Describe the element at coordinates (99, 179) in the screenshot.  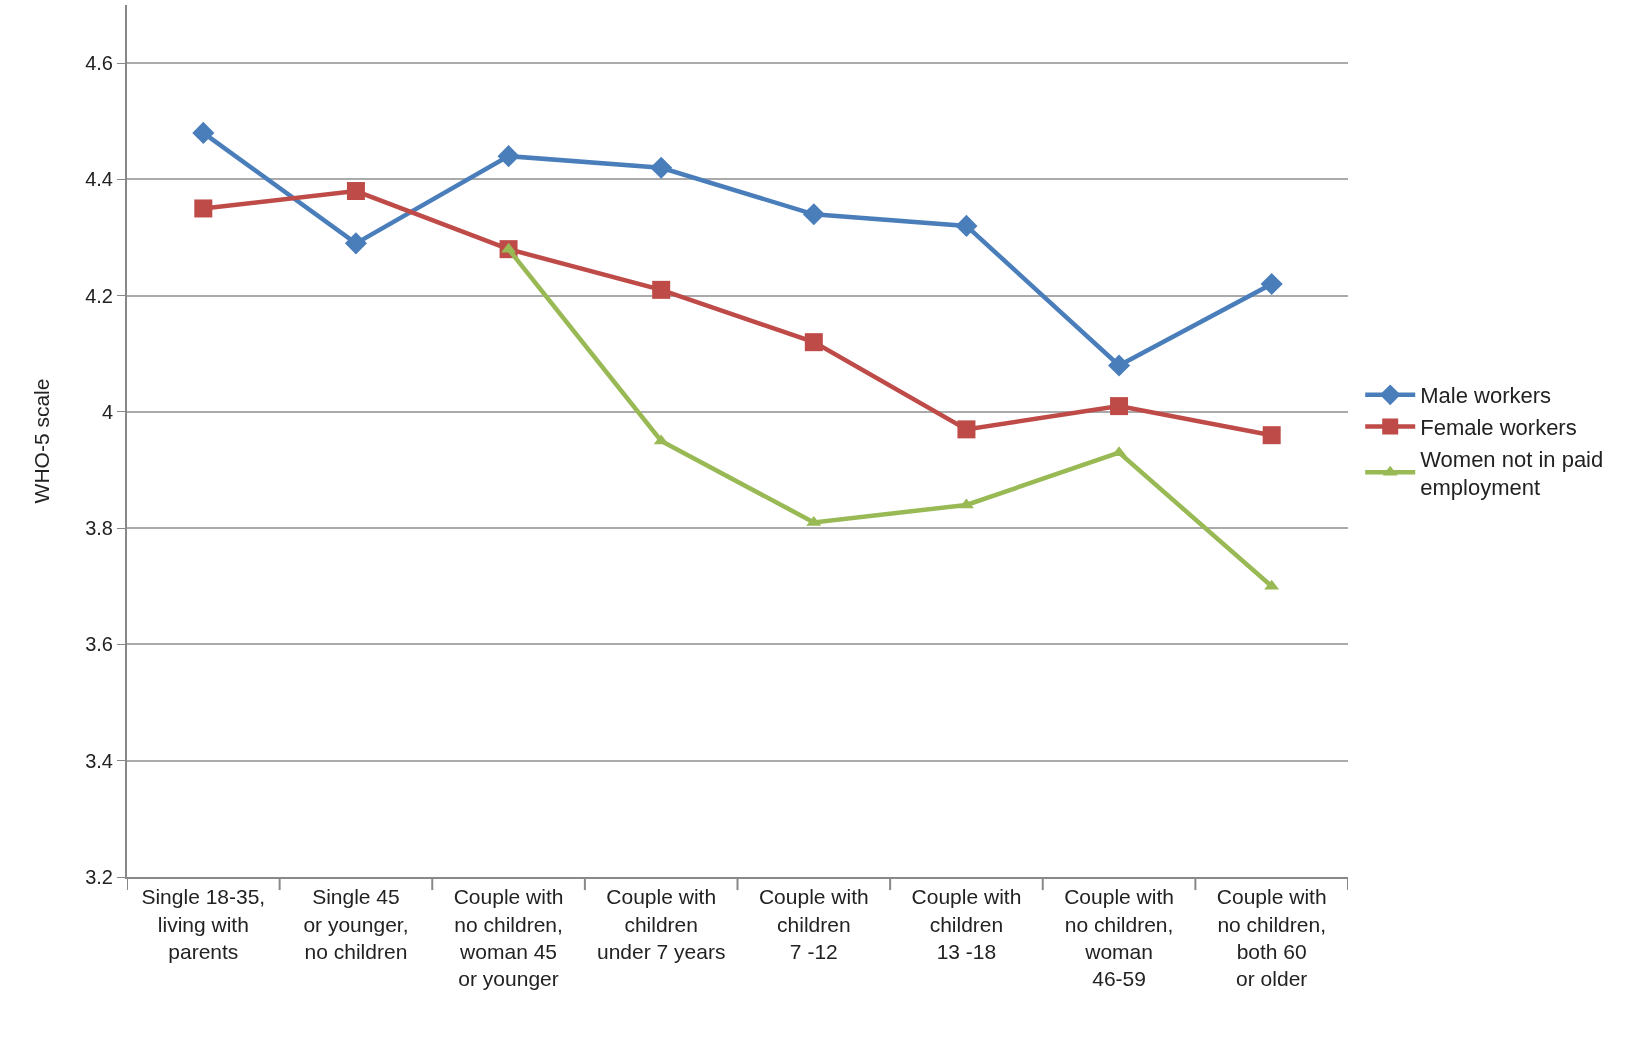
I see `y-tick-label: 4.4` at that location.